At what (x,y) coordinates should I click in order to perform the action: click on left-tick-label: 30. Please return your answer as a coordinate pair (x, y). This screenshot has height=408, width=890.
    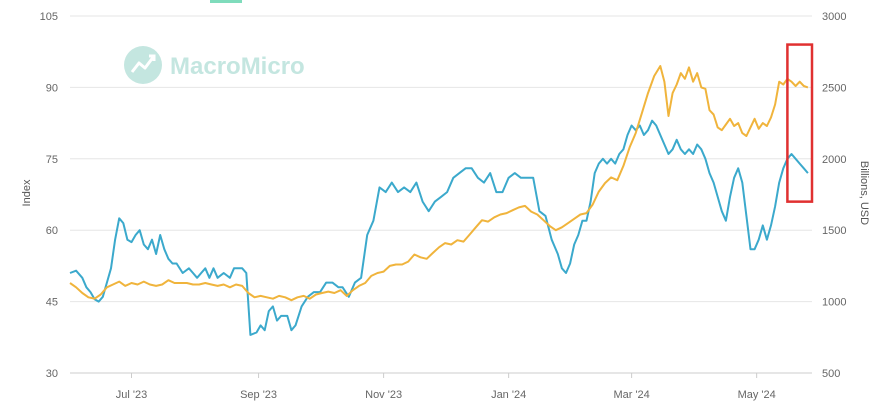
    Looking at the image, I should click on (52, 374).